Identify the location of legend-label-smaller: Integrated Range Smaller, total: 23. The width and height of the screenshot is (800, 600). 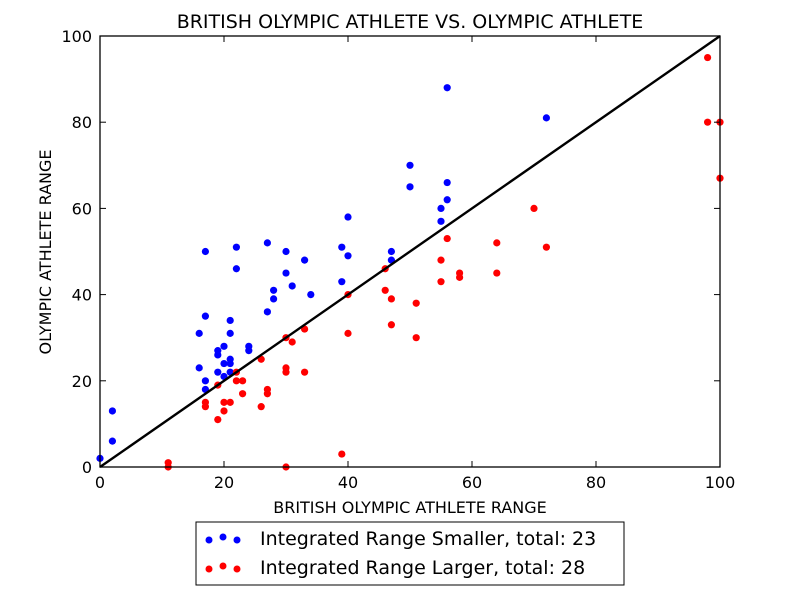
(428, 539).